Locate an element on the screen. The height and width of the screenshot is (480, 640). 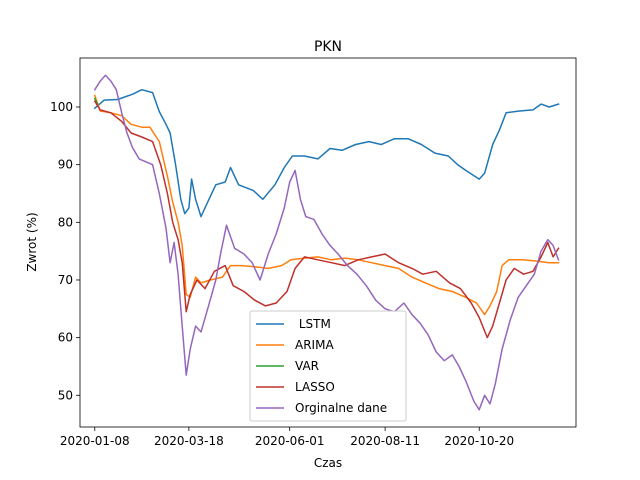
legend-box is located at coordinates (328, 366).